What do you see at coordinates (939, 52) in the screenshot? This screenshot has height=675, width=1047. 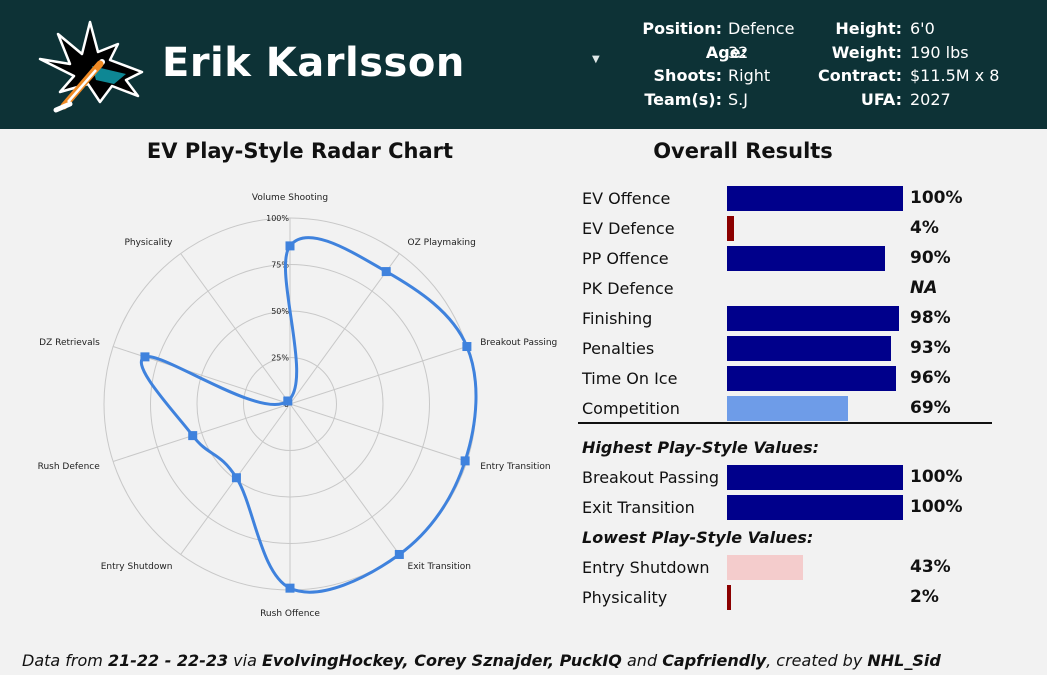 I see `weight-value: 190 lbs` at bounding box center [939, 52].